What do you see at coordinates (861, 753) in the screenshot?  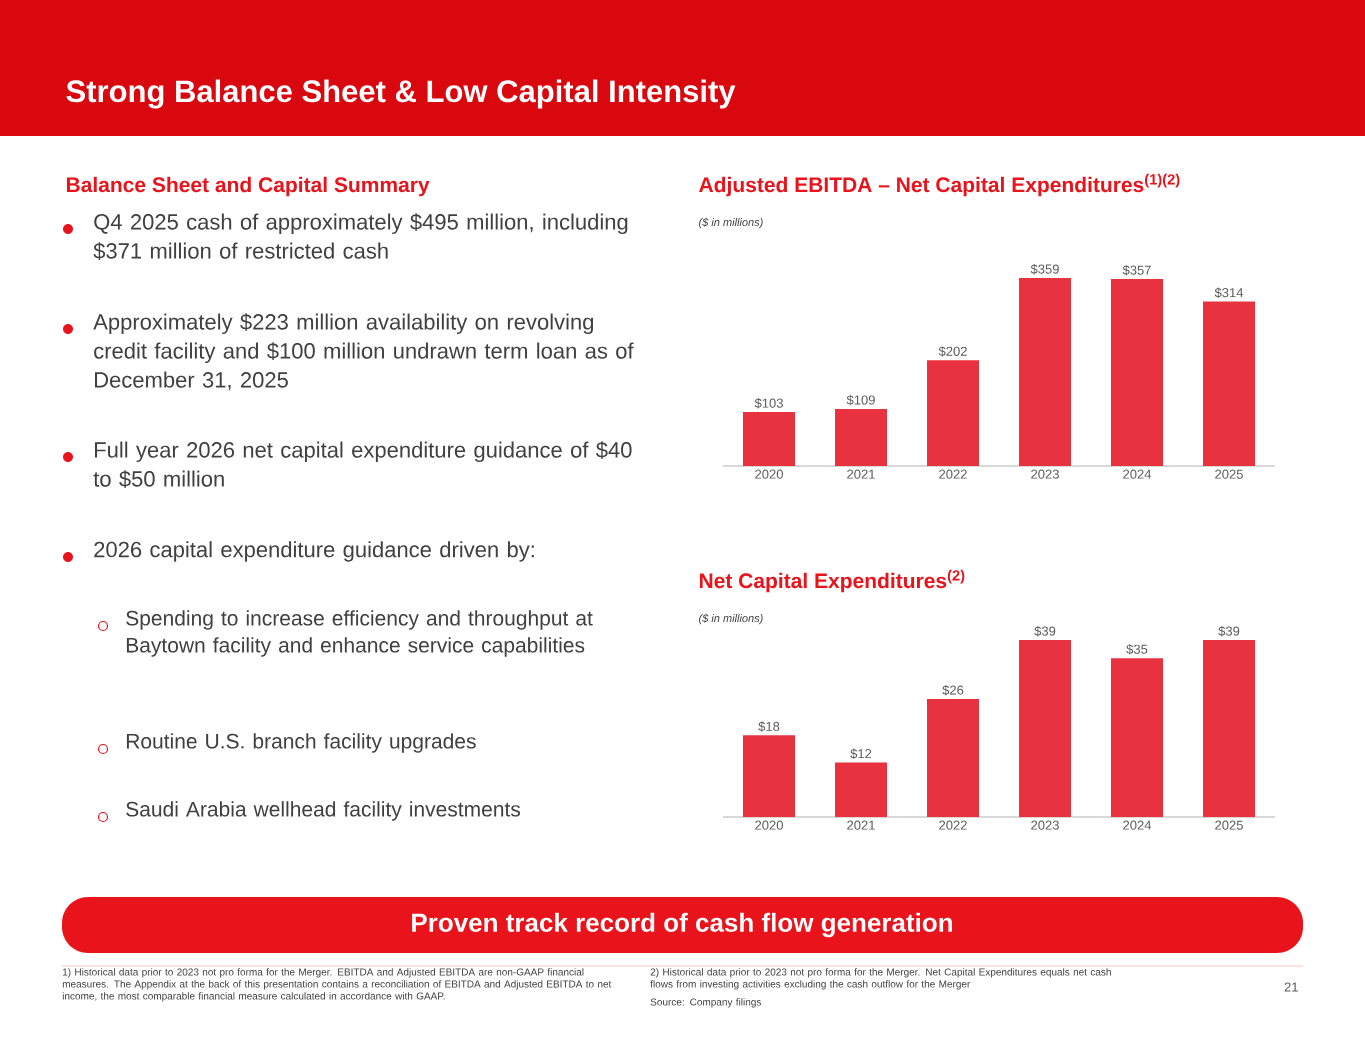 I see `data-label: $12` at bounding box center [861, 753].